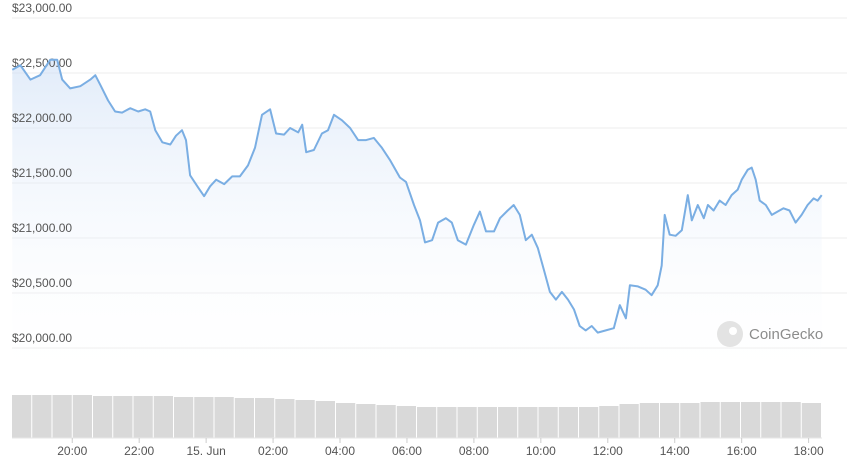  What do you see at coordinates (407, 451) in the screenshot?
I see `x-tick-label: 06:00` at bounding box center [407, 451].